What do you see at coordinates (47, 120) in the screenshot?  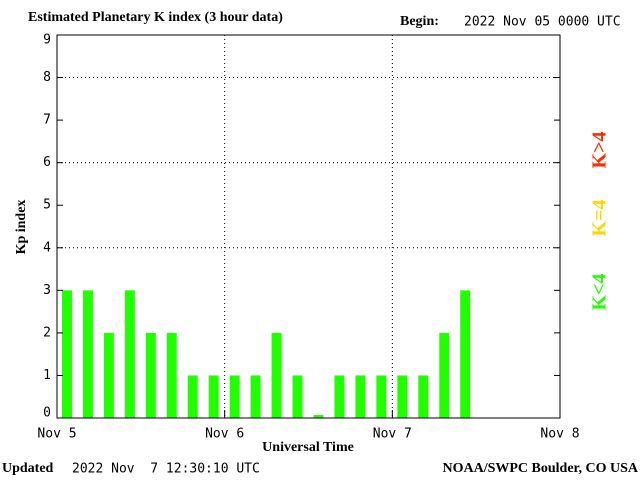 I see `y-tick-label: 7` at bounding box center [47, 120].